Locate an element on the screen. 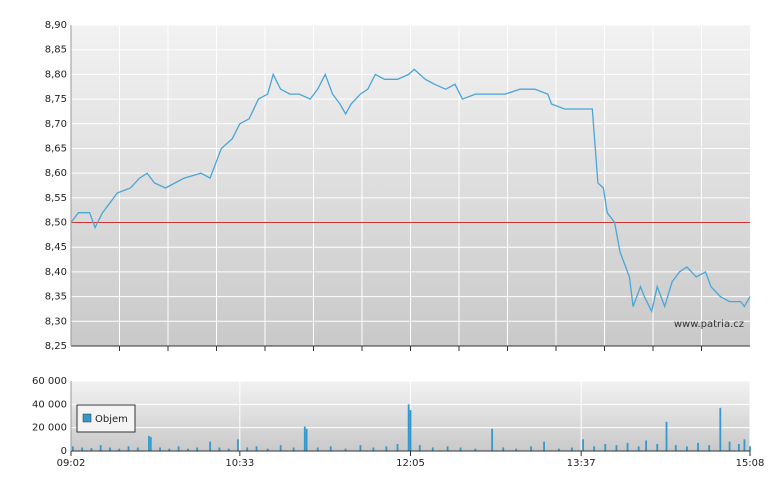  y-tick-label: 40 000 is located at coordinates (49, 404).